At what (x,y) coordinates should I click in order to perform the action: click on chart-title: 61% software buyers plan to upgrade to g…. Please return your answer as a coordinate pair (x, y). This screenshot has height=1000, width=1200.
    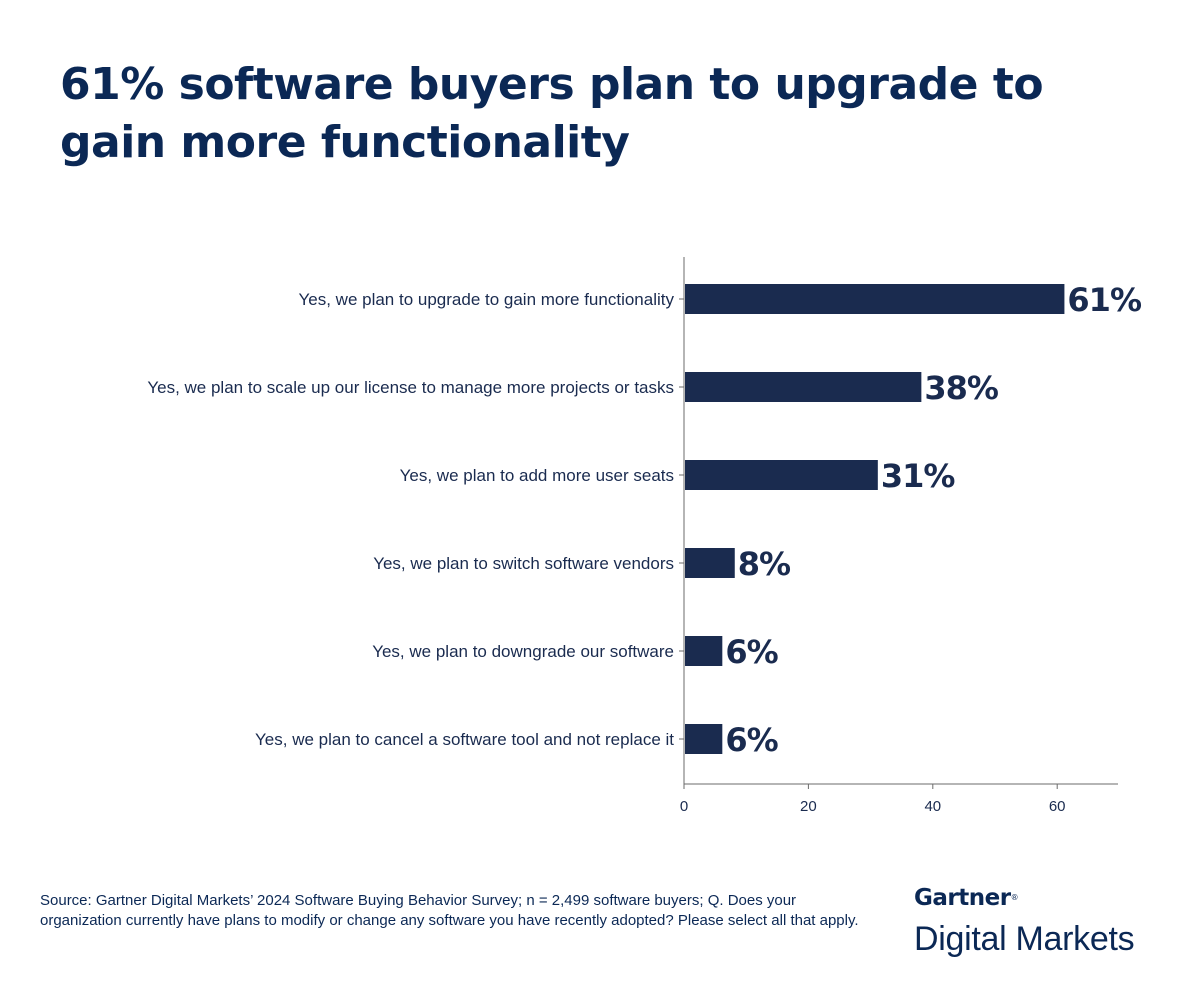
    Looking at the image, I should click on (552, 113).